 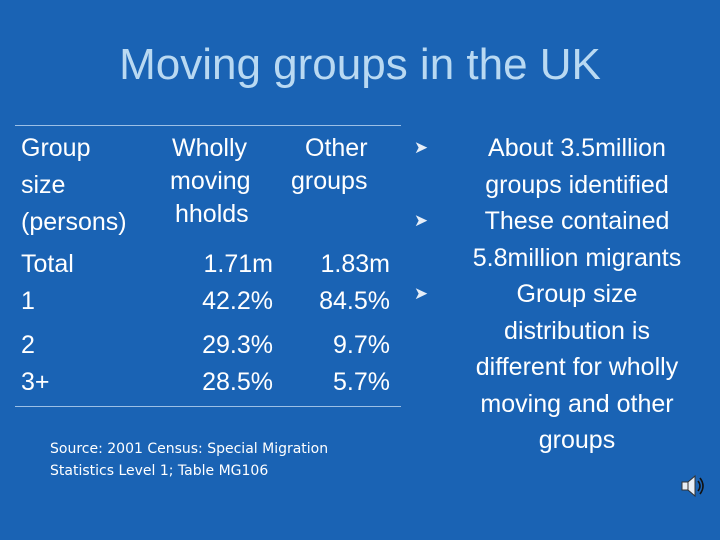 I want to click on row-2-other: 9.7%, so click(x=361, y=345).